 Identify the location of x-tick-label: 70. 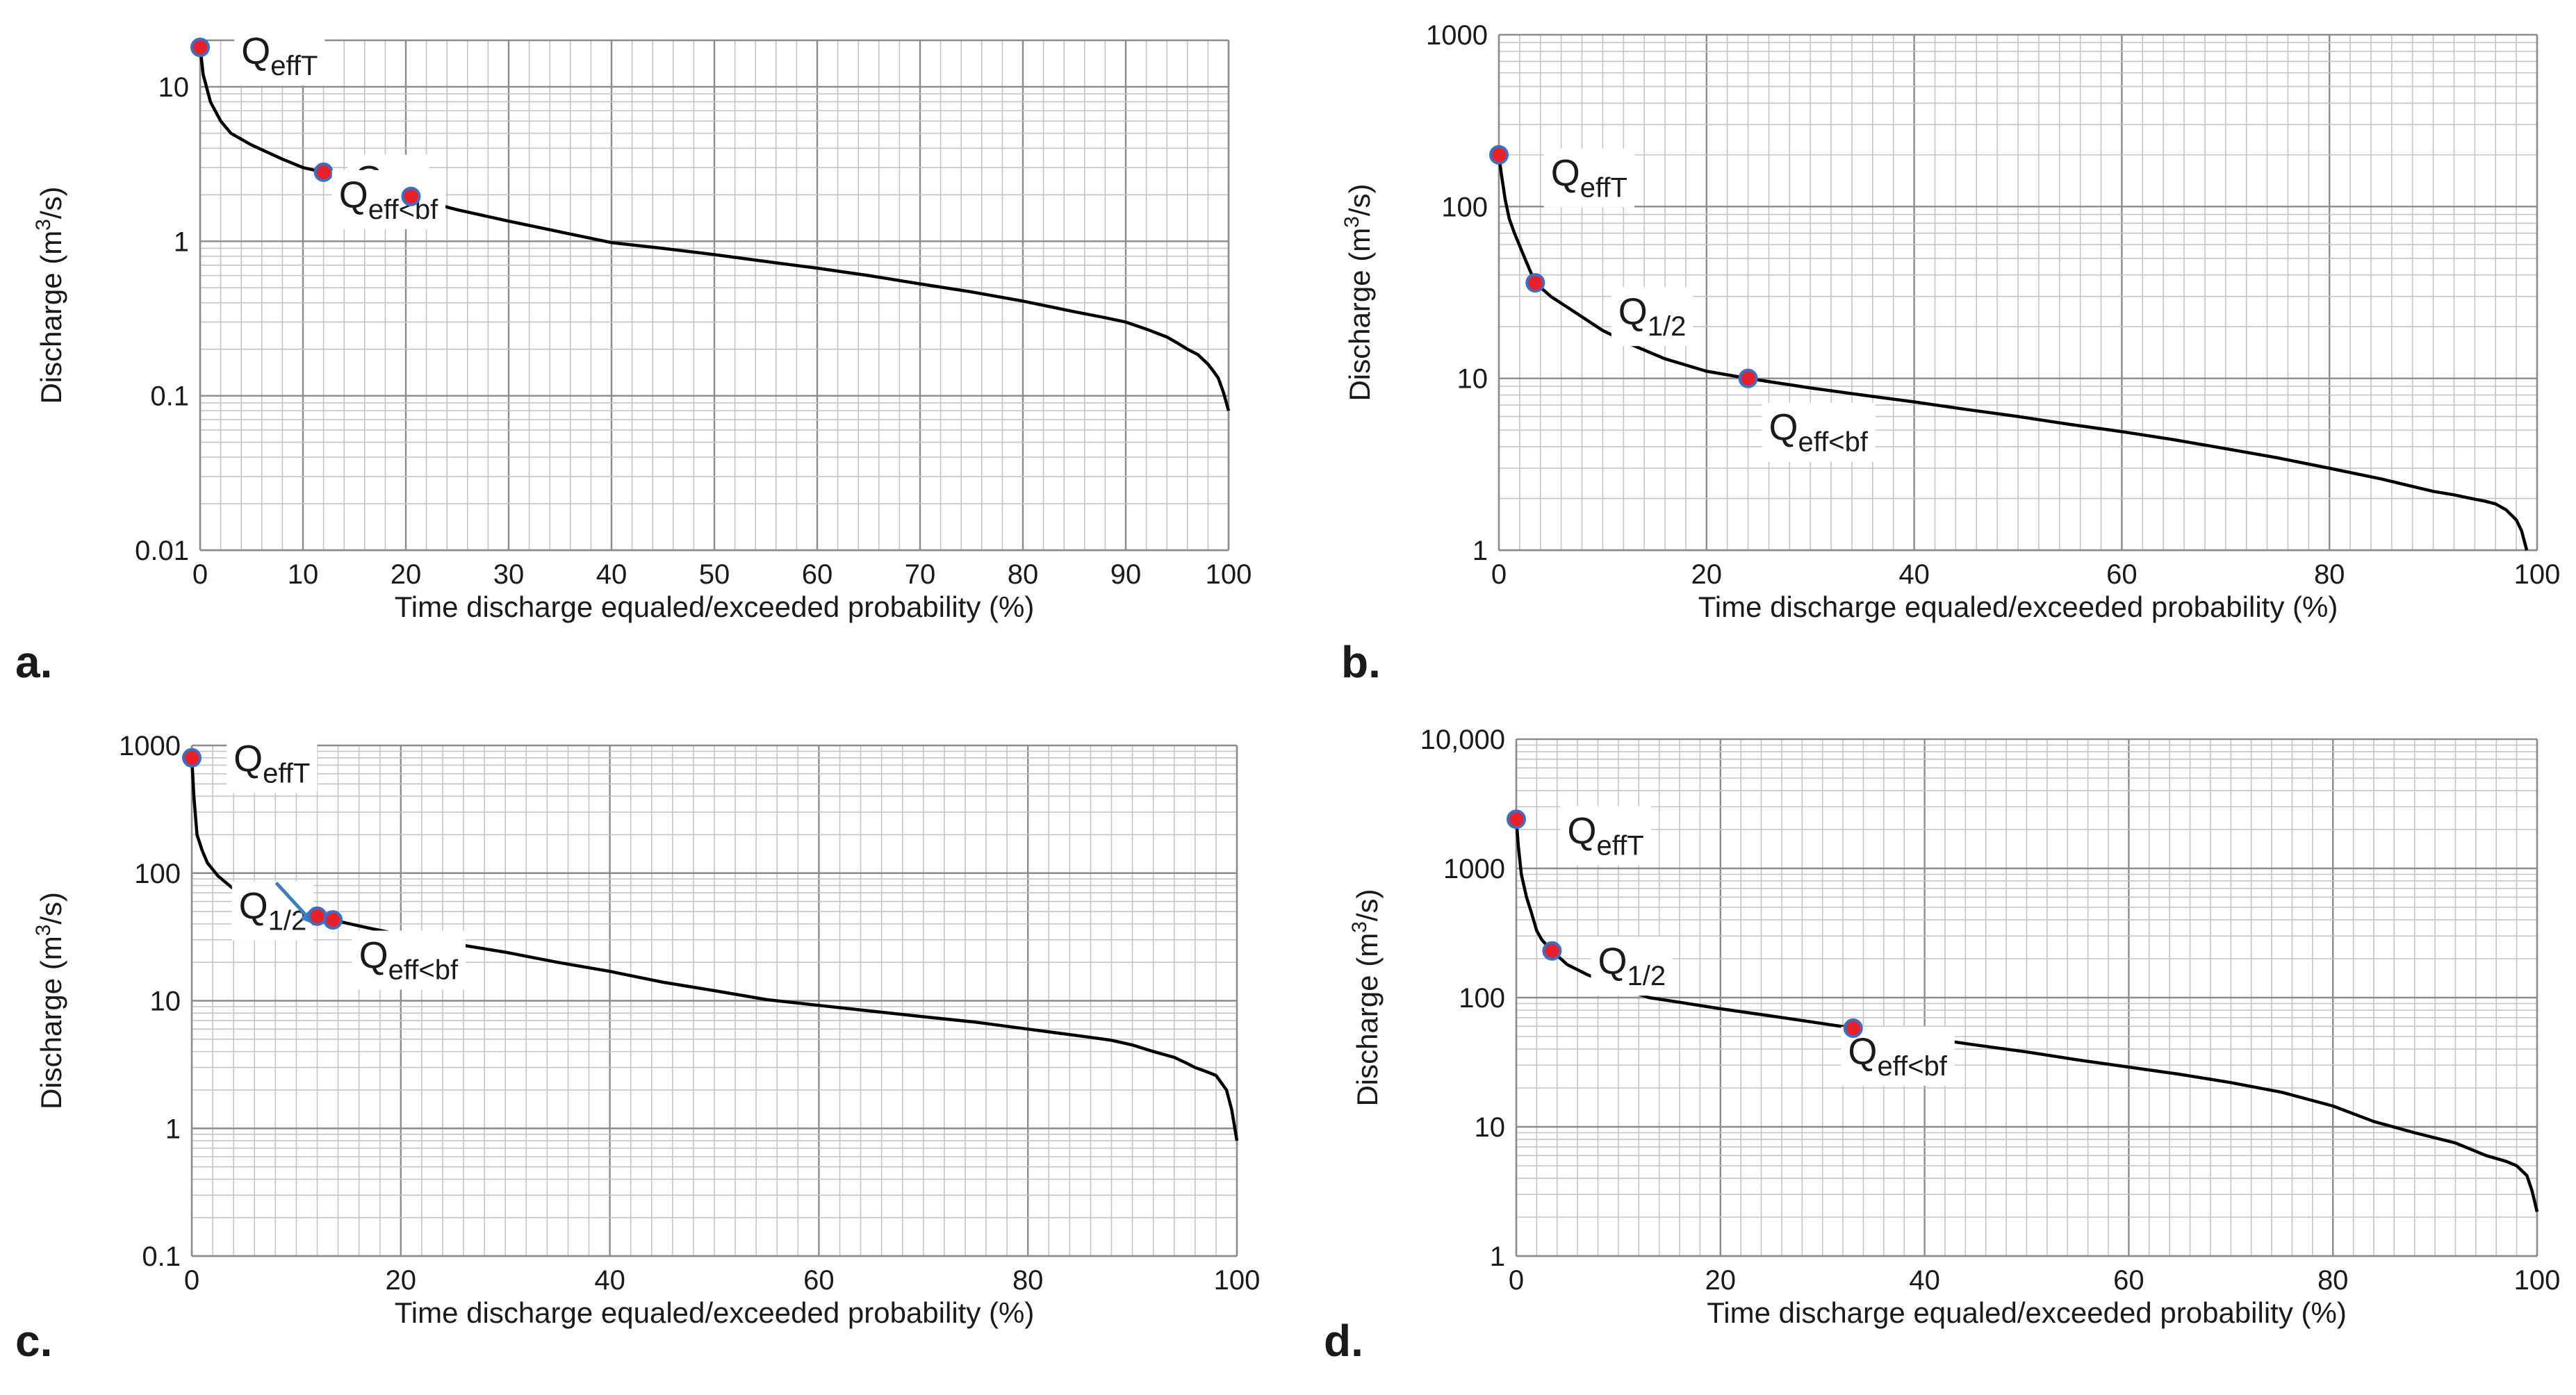
(920, 574).